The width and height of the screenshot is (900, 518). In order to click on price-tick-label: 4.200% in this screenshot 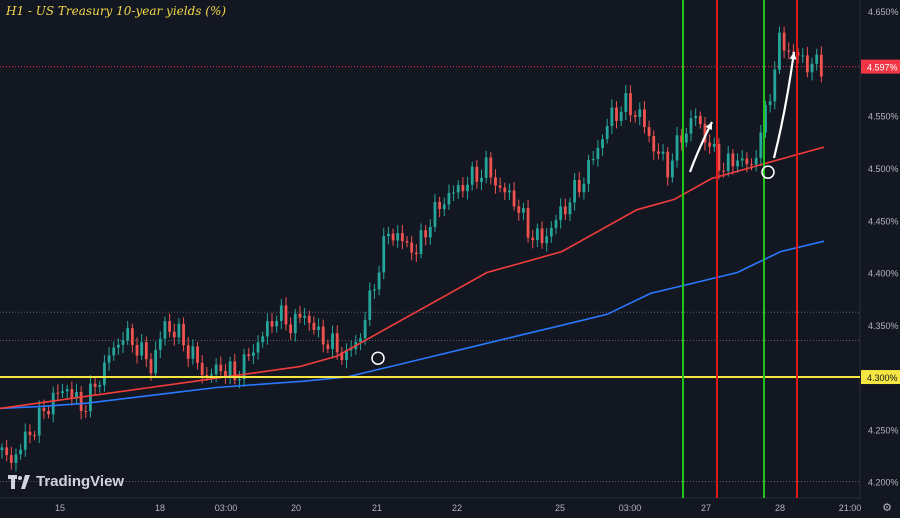, I will do `click(883, 483)`.